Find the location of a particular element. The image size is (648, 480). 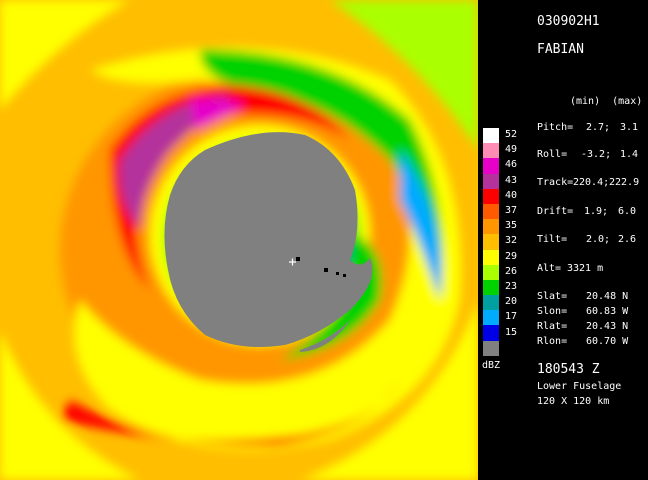

rlat-value: 20.43 N is located at coordinates (607, 326).